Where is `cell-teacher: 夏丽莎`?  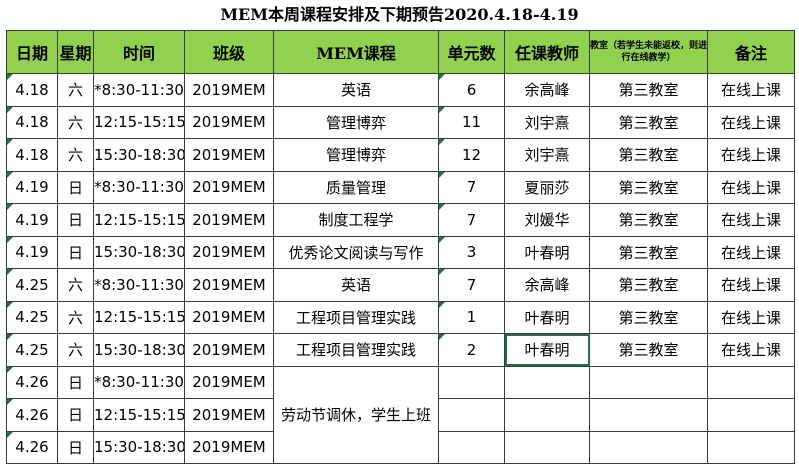
cell-teacher: 夏丽莎 is located at coordinates (547, 187).